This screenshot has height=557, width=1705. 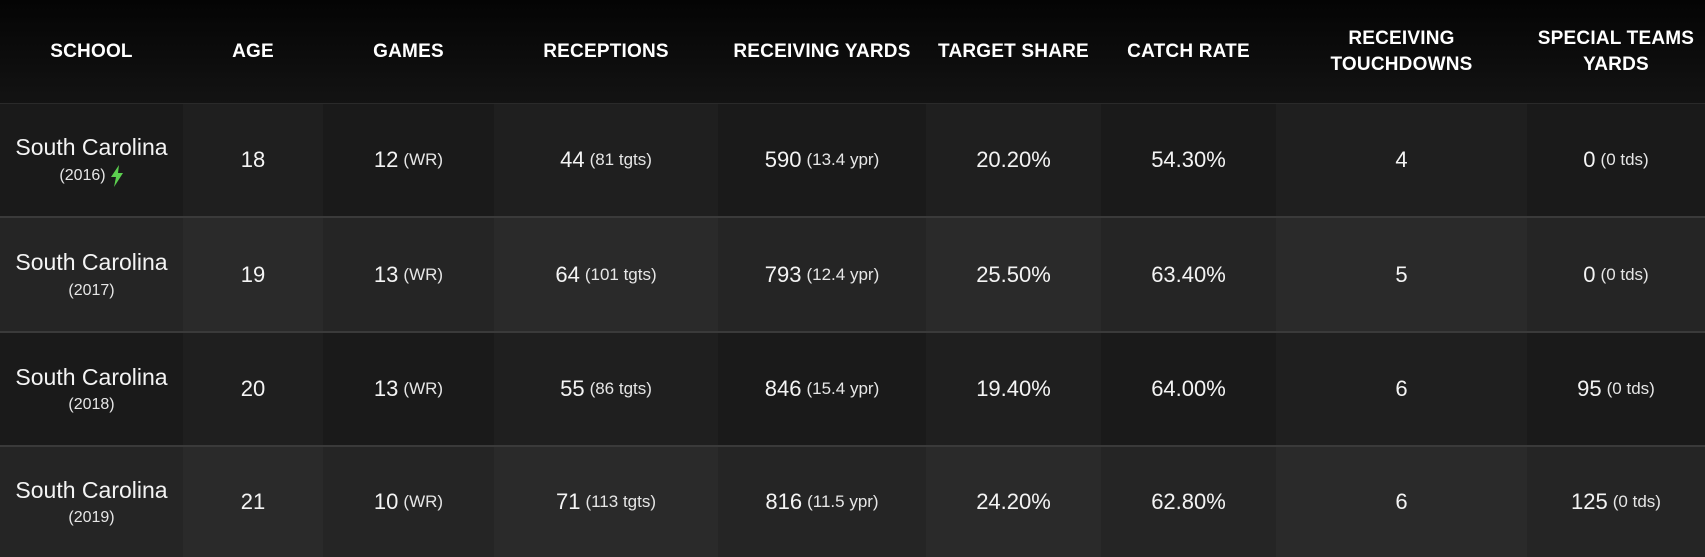 What do you see at coordinates (1589, 388) in the screenshot?
I see `special-teams-yards-value-main: 95` at bounding box center [1589, 388].